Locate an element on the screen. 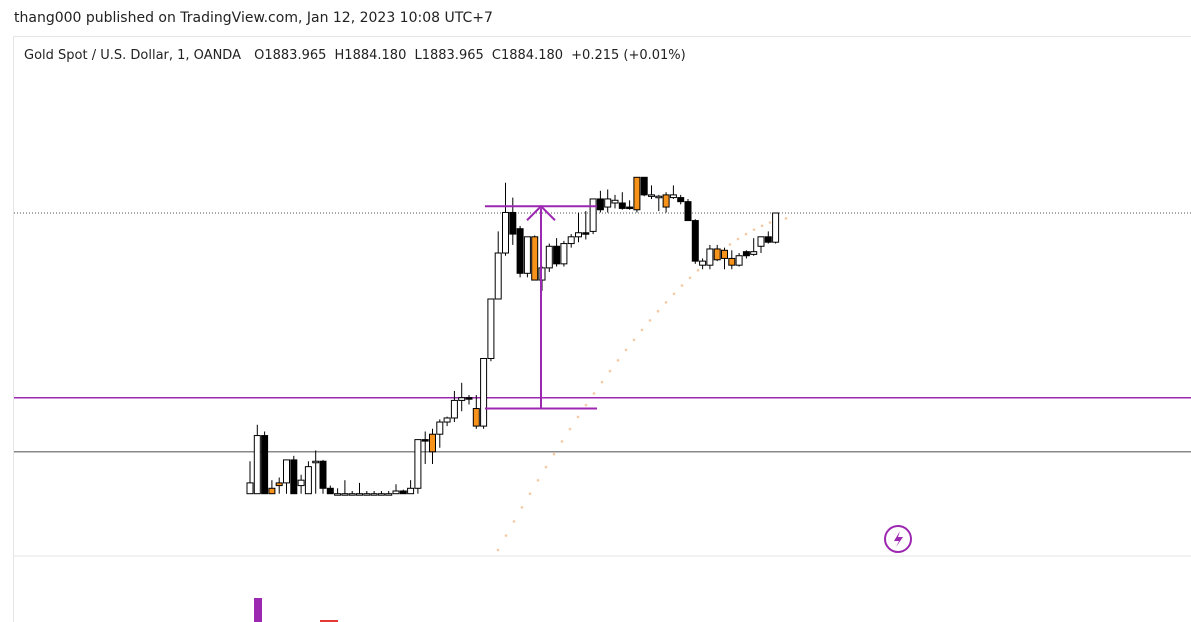  lightning-bolt-icon is located at coordinates (898, 539).